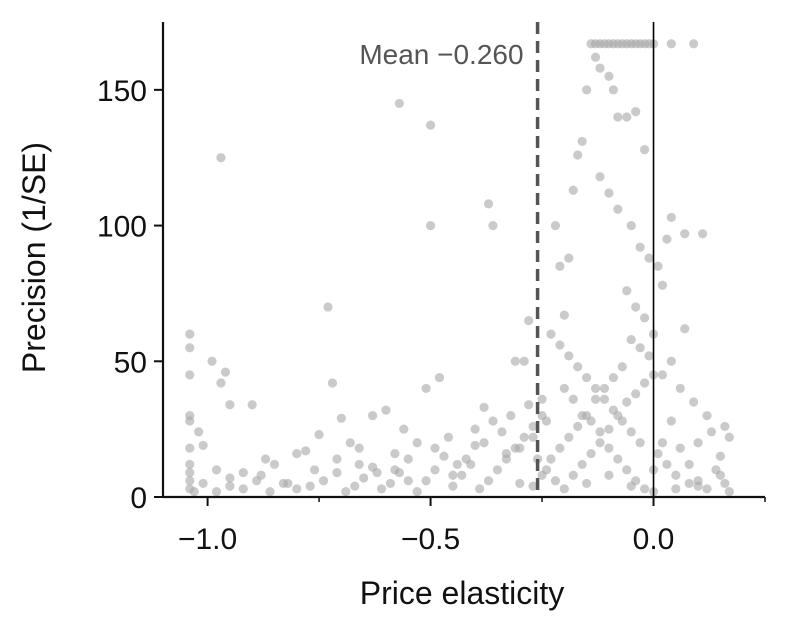 The width and height of the screenshot is (794, 635). I want to click on y-tick-label: 150, so click(122, 91).